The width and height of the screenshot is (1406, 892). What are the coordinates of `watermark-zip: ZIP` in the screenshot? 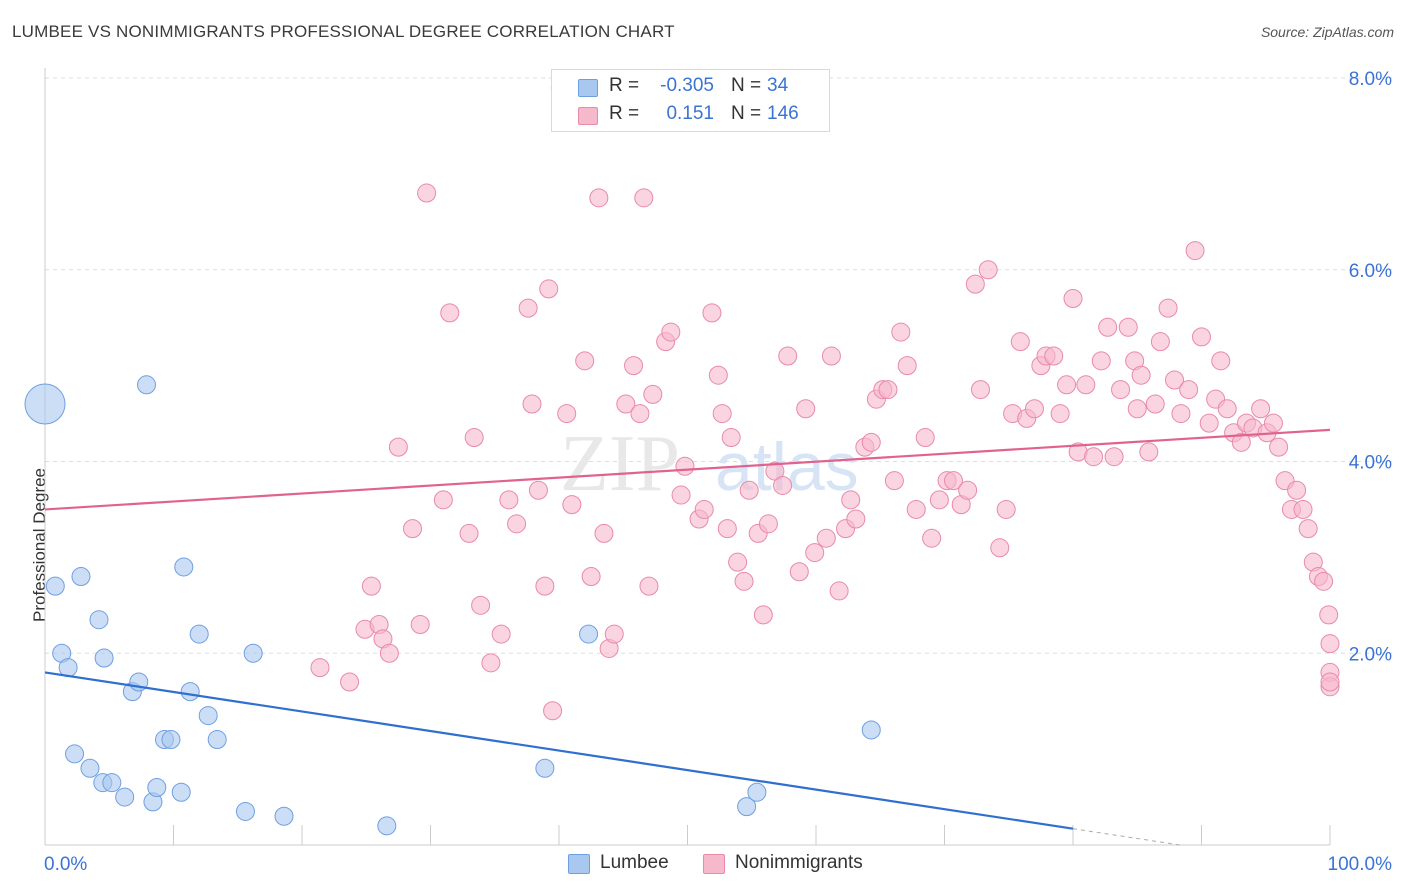 It's located at (620, 464).